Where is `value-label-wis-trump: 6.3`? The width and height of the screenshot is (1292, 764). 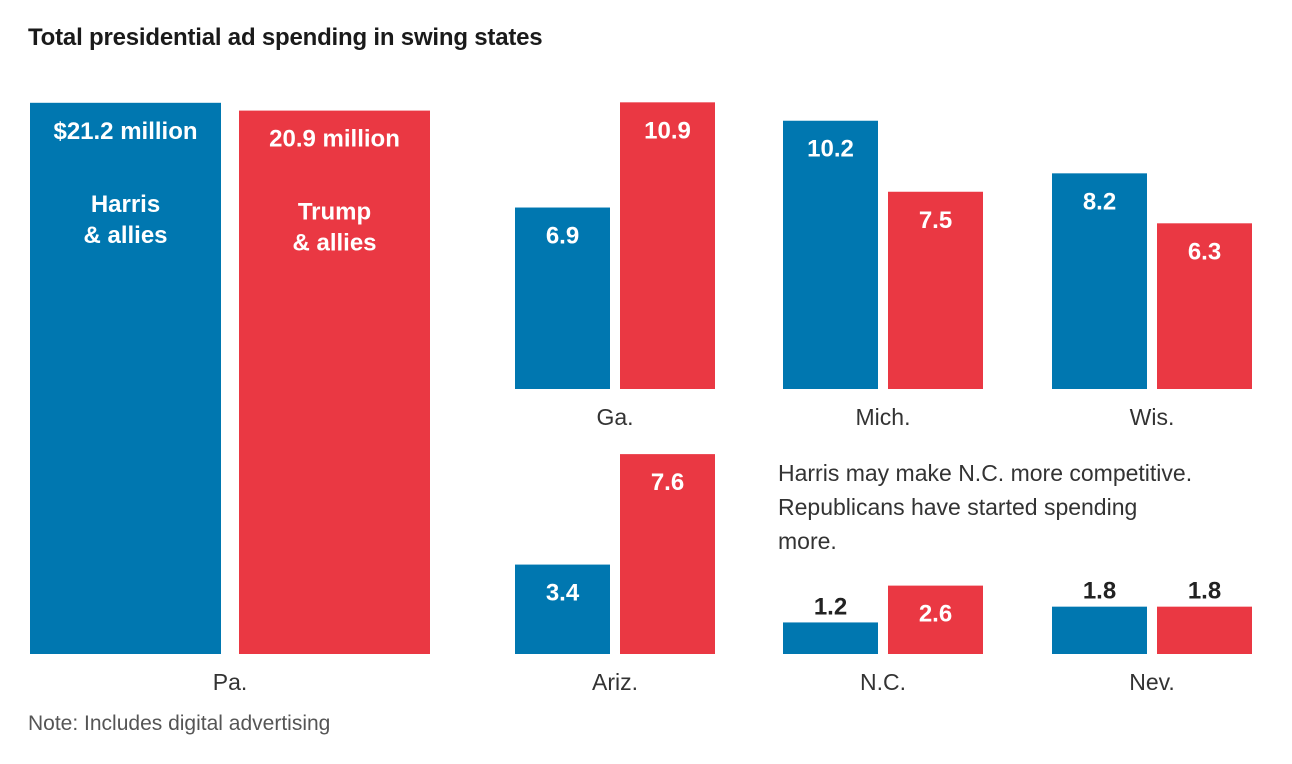
value-label-wis-trump: 6.3 is located at coordinates (1204, 251).